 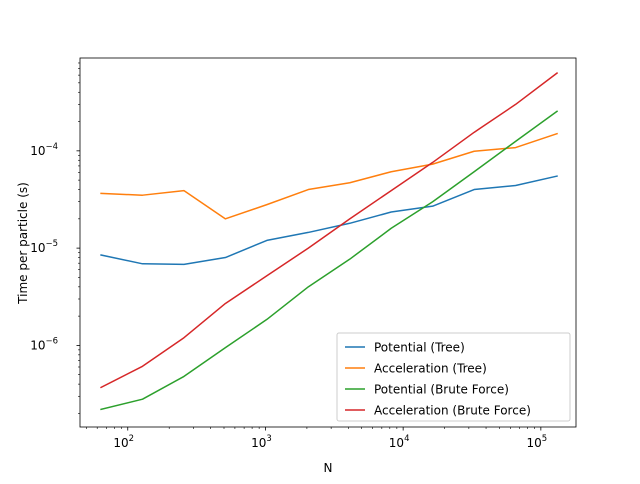 I want to click on legend-frame, so click(x=453, y=377).